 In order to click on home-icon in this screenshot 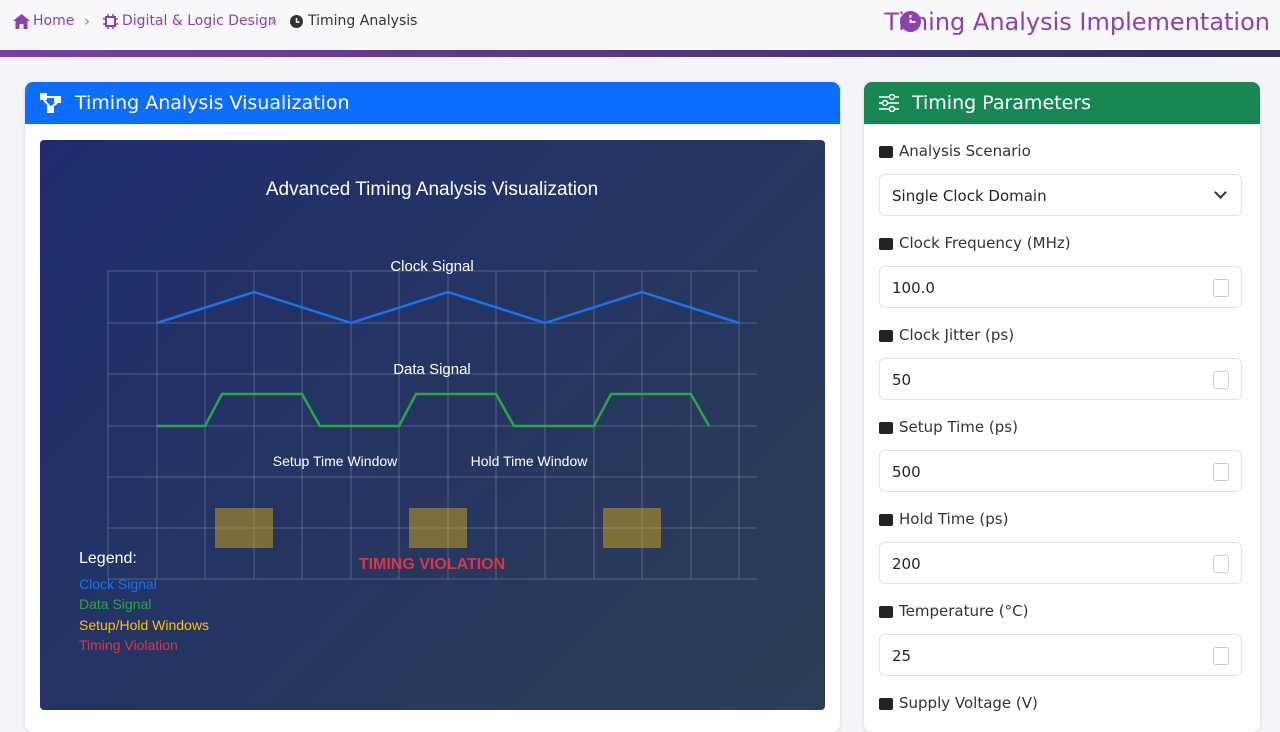, I will do `click(21, 21)`.